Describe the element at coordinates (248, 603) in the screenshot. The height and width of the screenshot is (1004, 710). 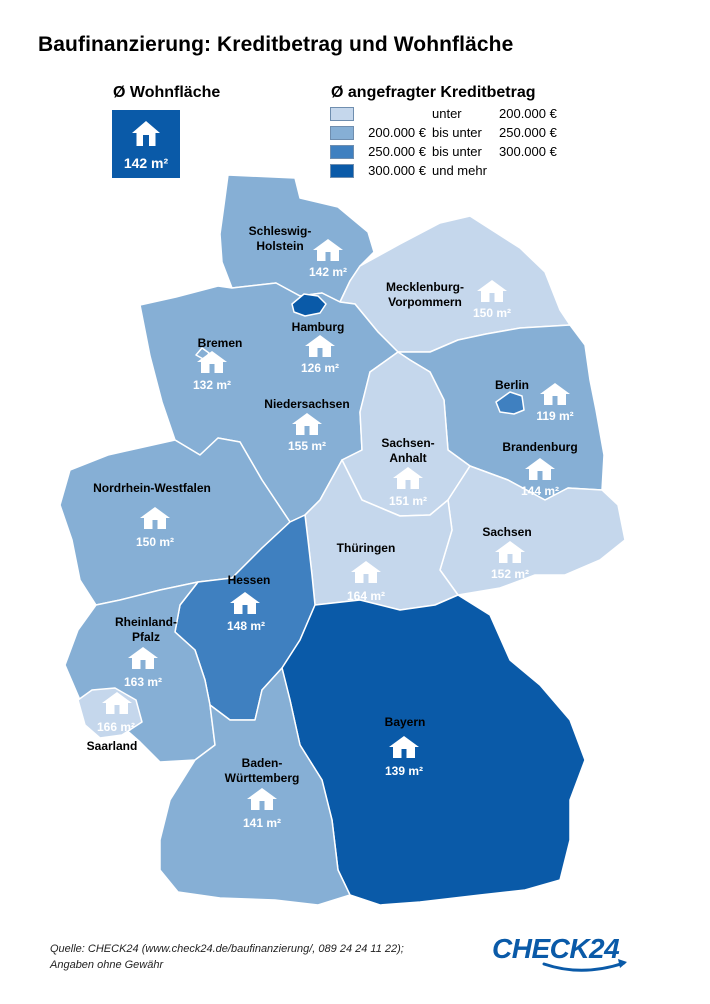
I see `region-label-he: Hessen 148 m²` at that location.